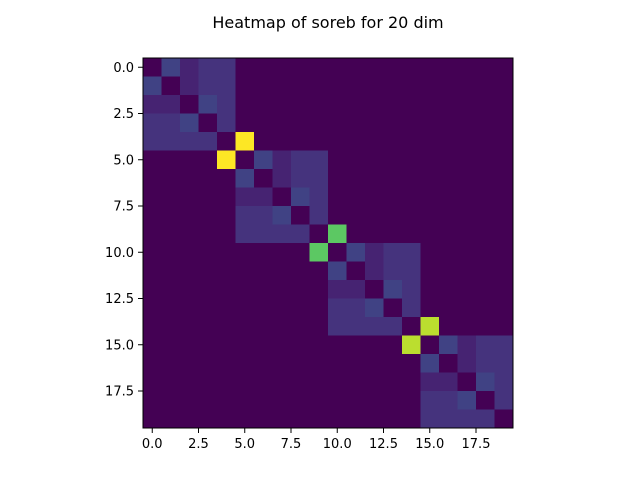  Describe the element at coordinates (429, 444) in the screenshot. I see `x-tick-label: 15.0` at that location.